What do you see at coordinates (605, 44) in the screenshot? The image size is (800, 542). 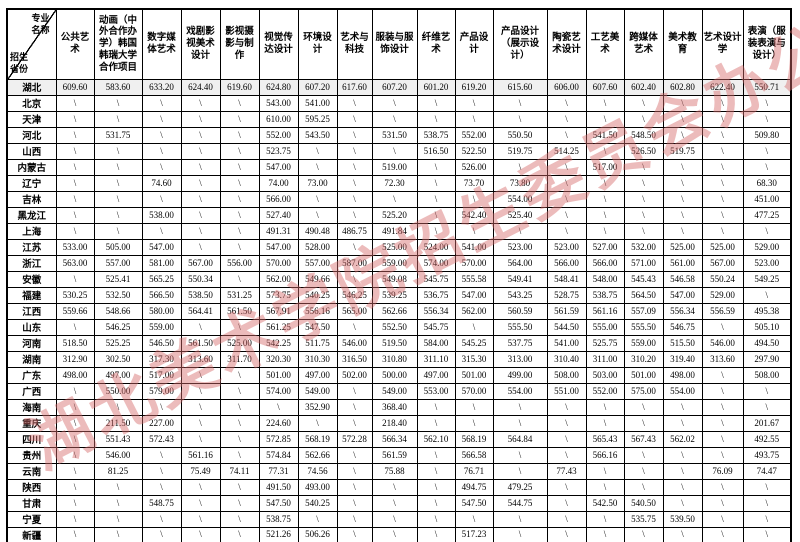 I see `column-header: 工艺美术` at bounding box center [605, 44].